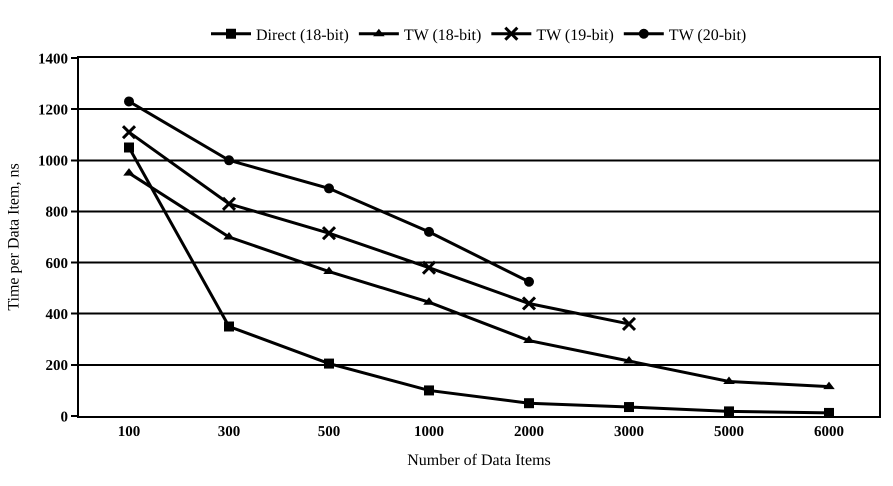 The height and width of the screenshot is (486, 893). Describe the element at coordinates (229, 432) in the screenshot. I see `x-tick-label: 300` at that location.